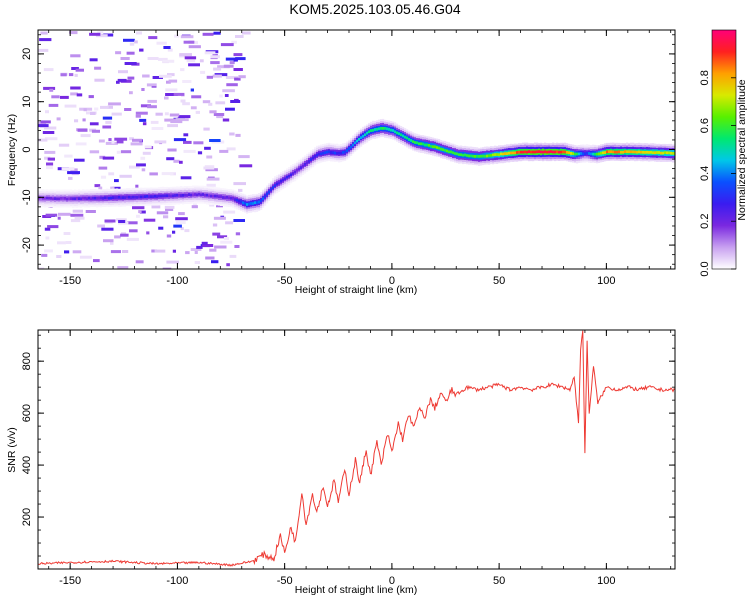 The image size is (750, 600). What do you see at coordinates (724, 149) in the screenshot?
I see `colorbar-frame` at bounding box center [724, 149].